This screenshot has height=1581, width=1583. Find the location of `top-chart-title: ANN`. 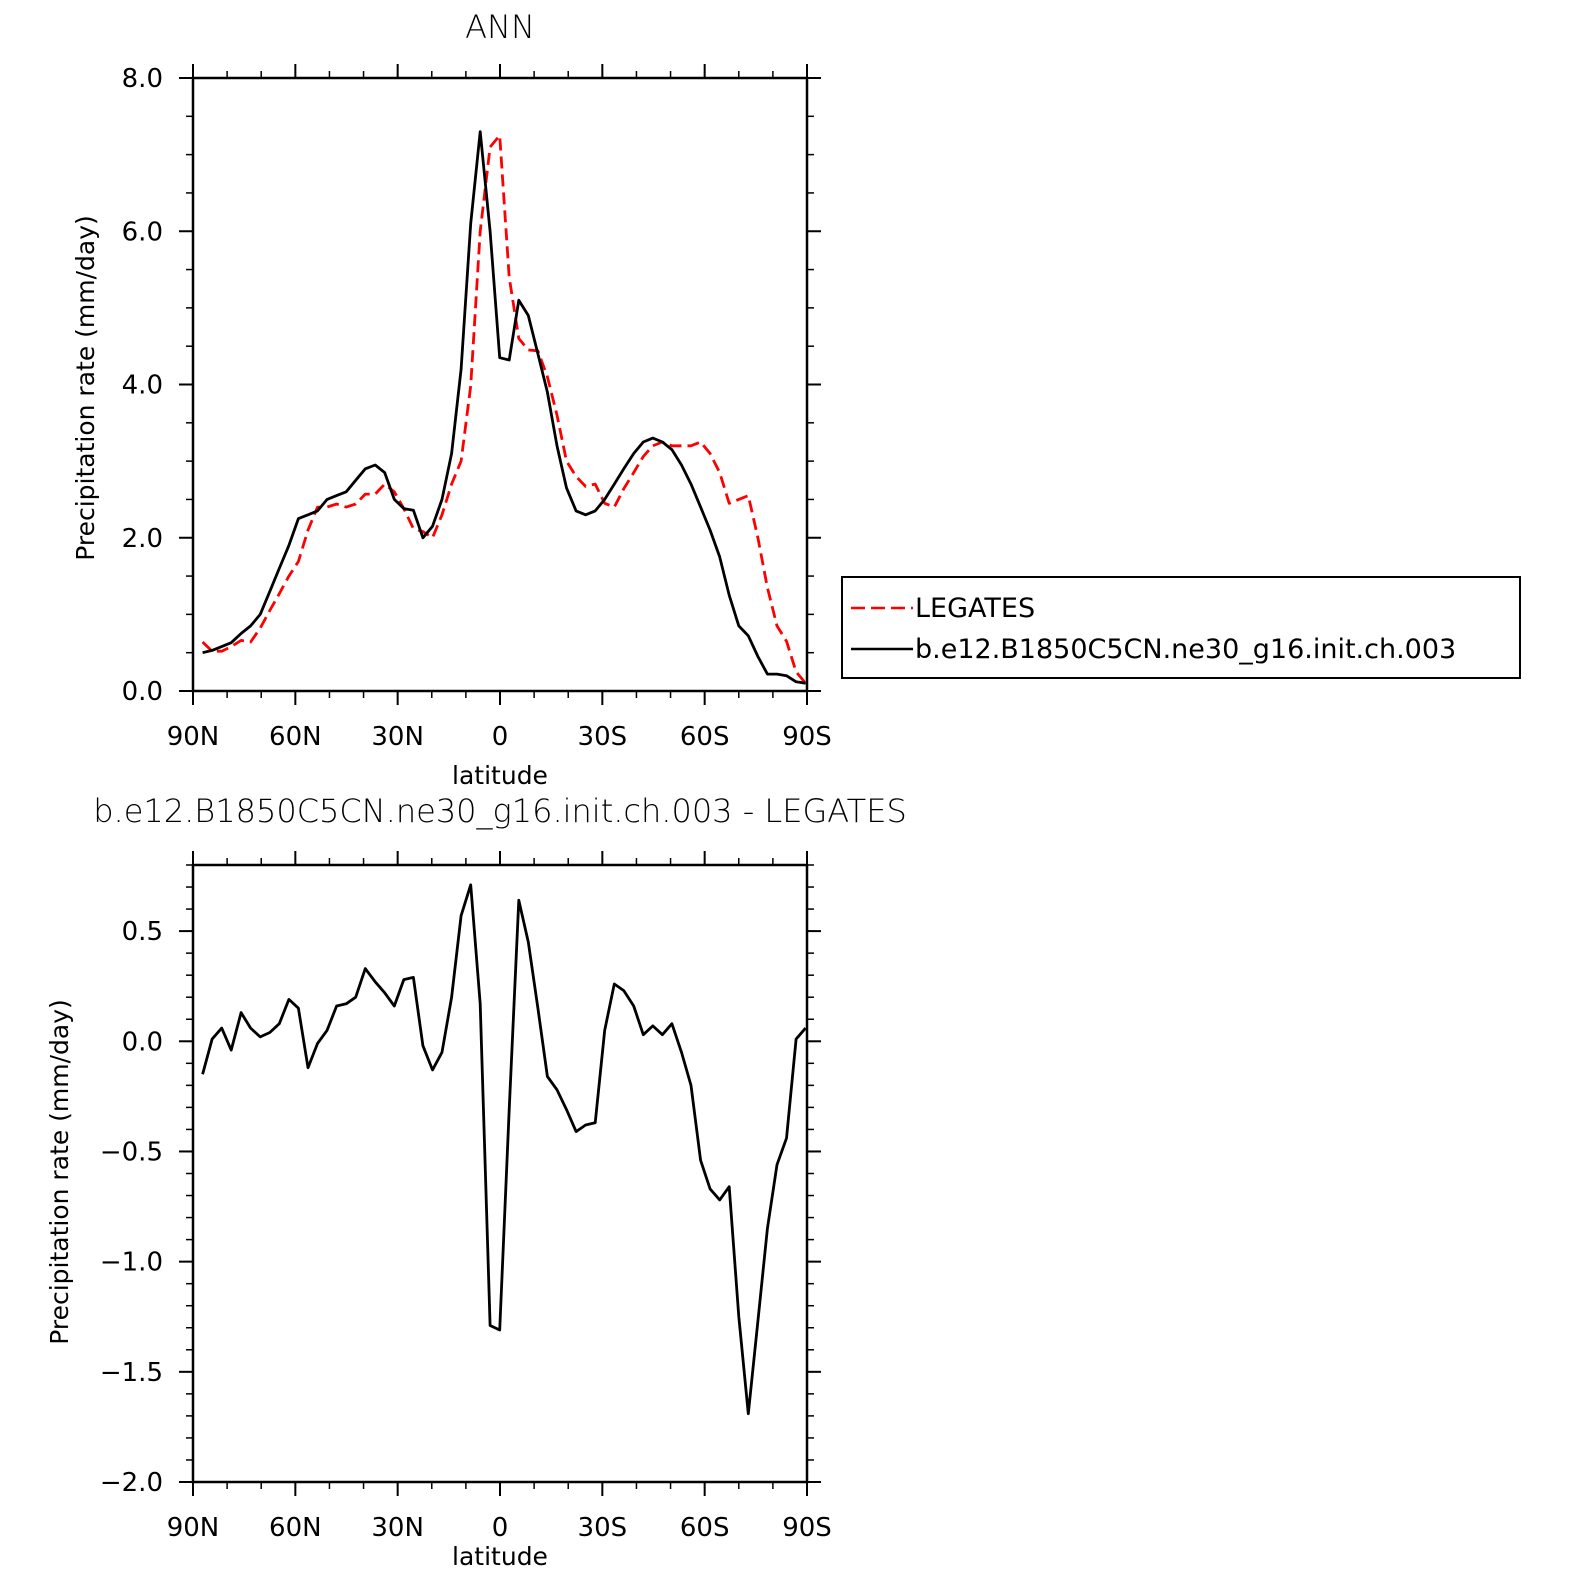

top-chart-title: ANN is located at coordinates (500, 27).